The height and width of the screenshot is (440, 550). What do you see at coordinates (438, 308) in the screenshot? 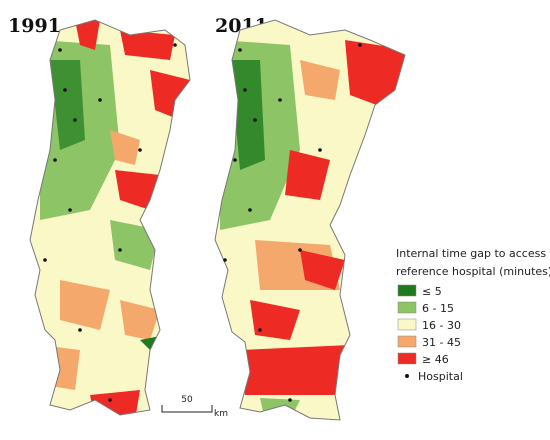
I see `legend-label: 6 - 15` at bounding box center [438, 308].